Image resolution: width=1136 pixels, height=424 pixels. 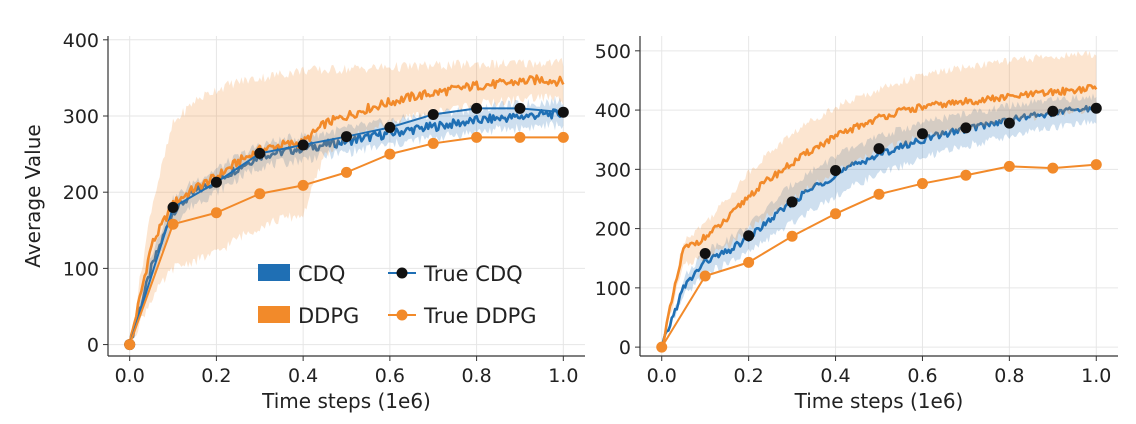 I want to click on legend-swatch-cdq, so click(x=274, y=272).